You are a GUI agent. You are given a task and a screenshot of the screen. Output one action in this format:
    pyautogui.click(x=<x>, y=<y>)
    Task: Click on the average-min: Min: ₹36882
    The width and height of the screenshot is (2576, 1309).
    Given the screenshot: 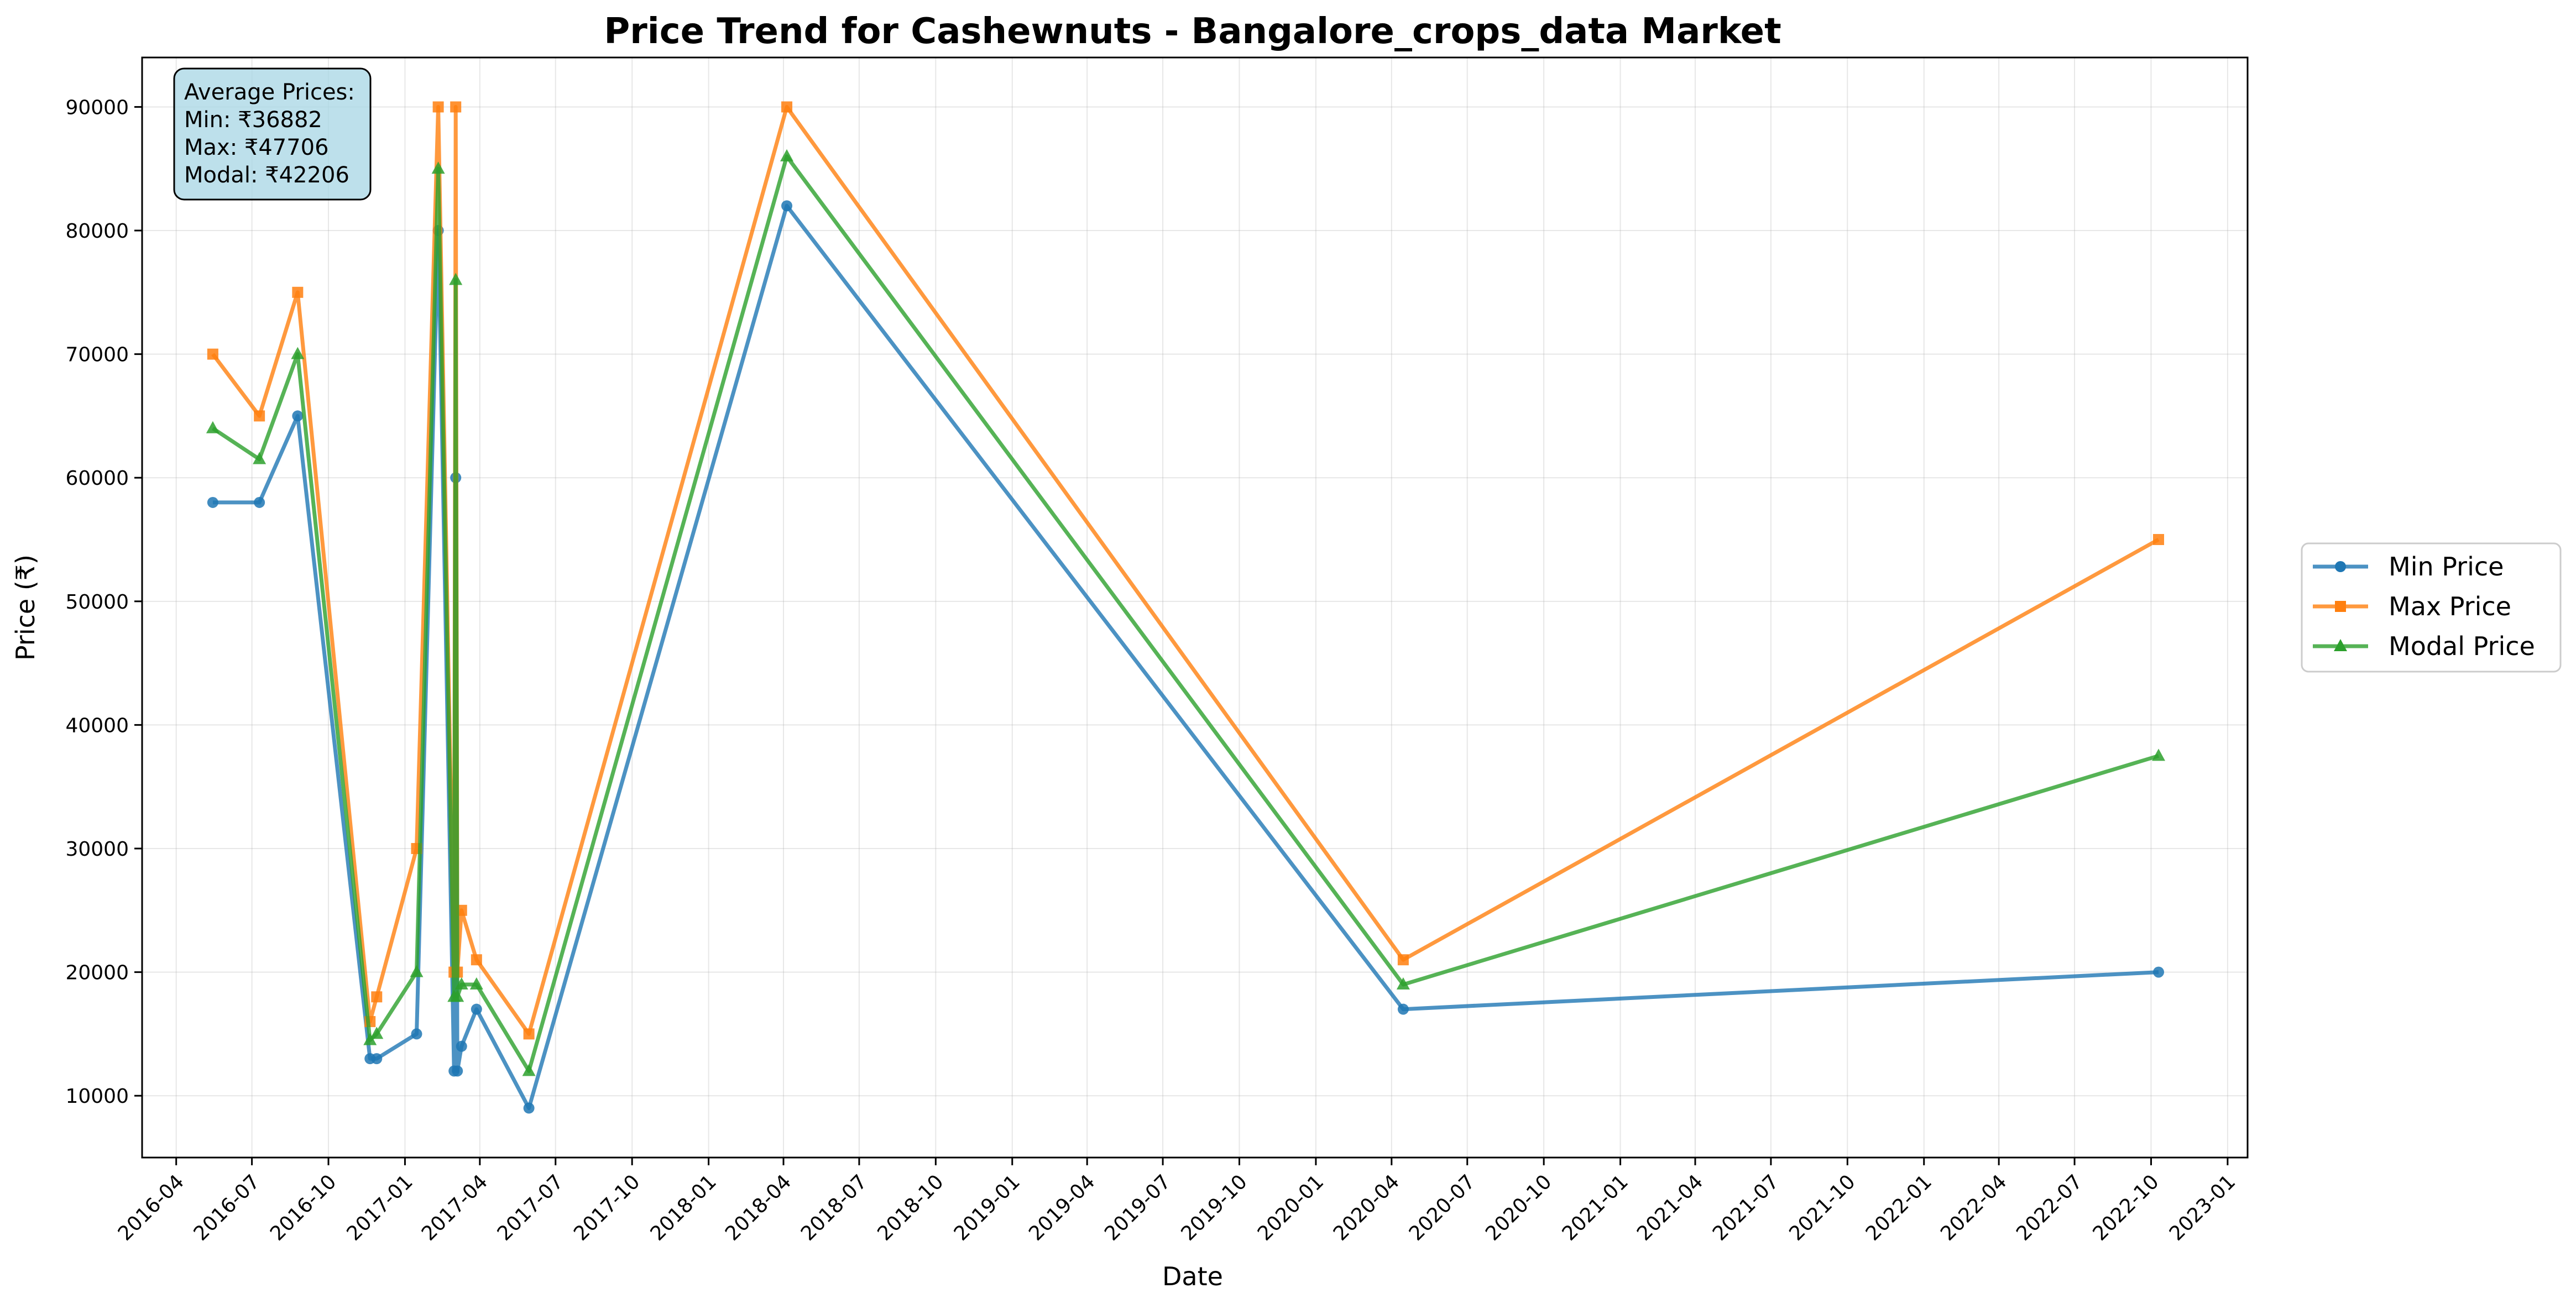 What is the action you would take?
    pyautogui.click(x=253, y=120)
    